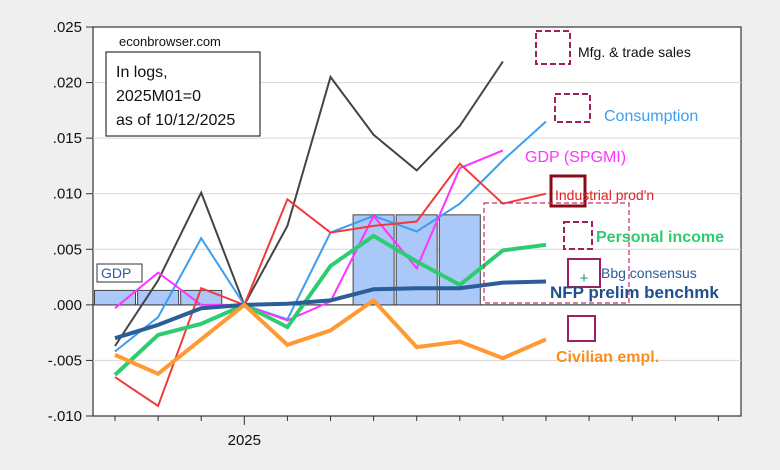  I want to click on series-line-civilian-empl-, so click(330, 337).